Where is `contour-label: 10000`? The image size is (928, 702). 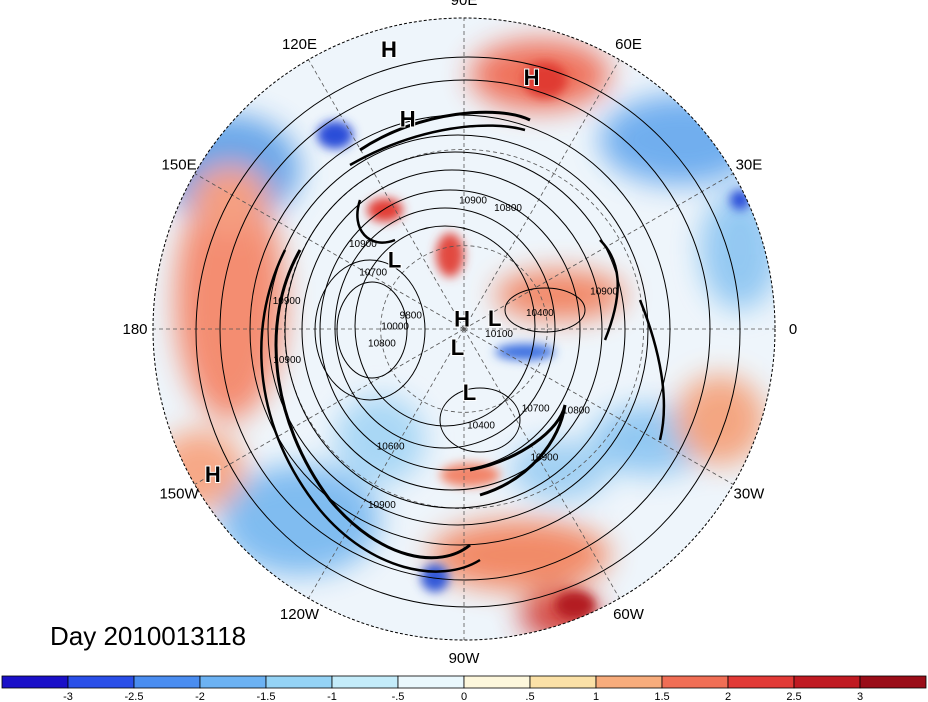
contour-label: 10000 is located at coordinates (395, 327).